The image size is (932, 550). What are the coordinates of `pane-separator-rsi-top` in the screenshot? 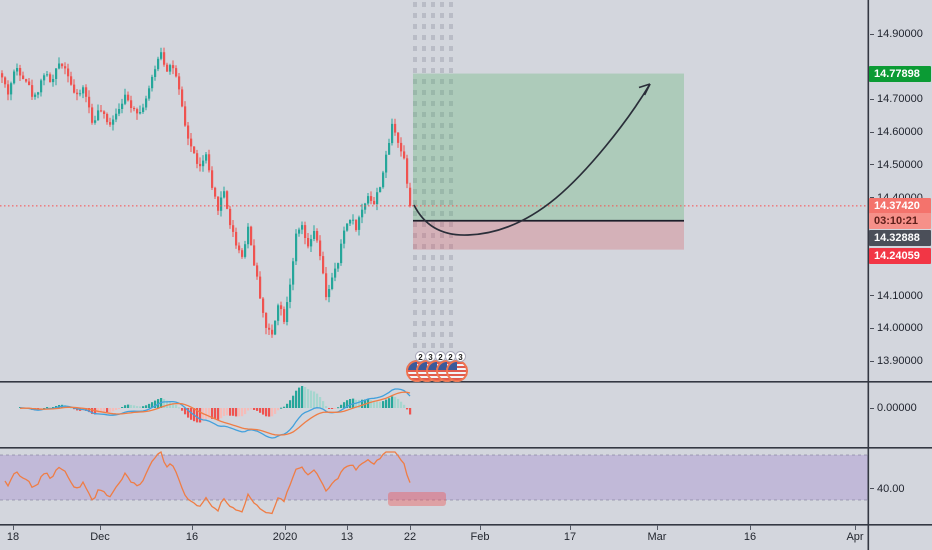 It's located at (466, 448).